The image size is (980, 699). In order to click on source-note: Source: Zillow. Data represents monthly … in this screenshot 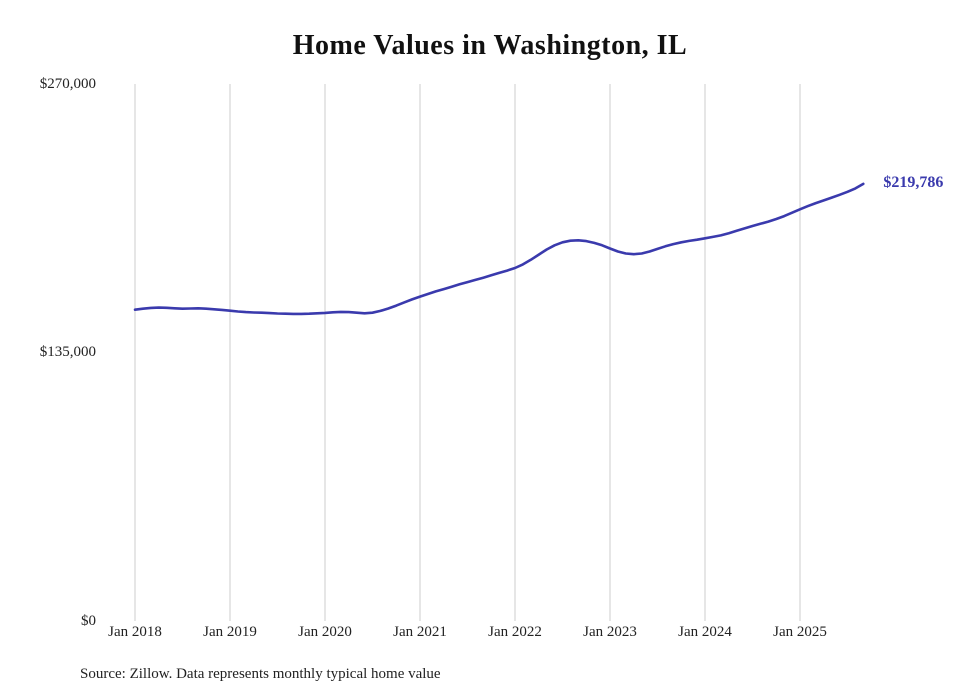, I will do `click(260, 674)`.